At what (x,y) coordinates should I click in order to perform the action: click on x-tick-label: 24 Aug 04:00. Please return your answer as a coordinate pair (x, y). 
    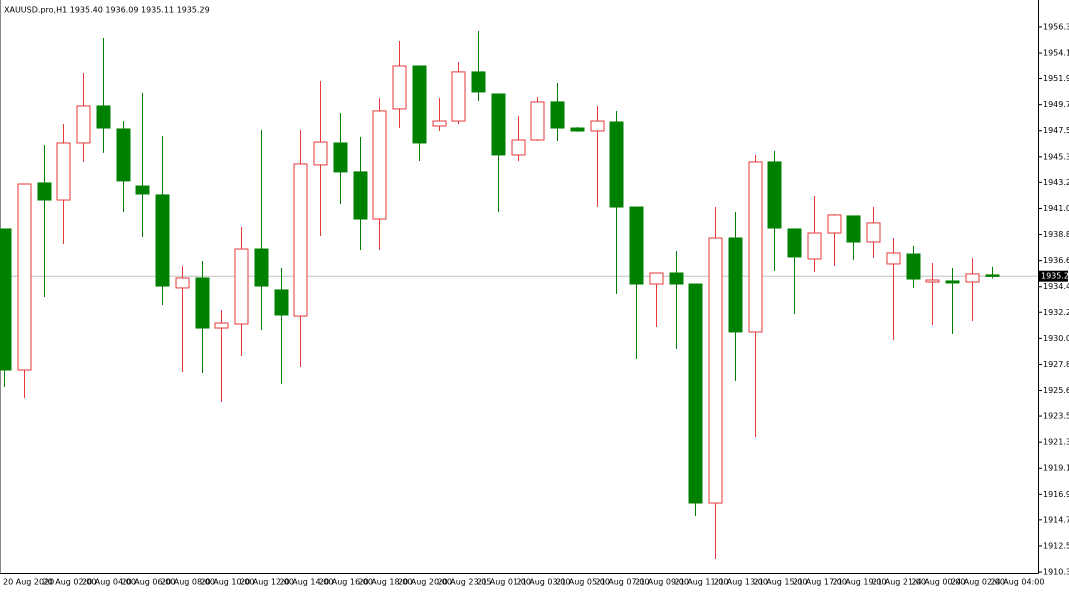
    Looking at the image, I should click on (1018, 582).